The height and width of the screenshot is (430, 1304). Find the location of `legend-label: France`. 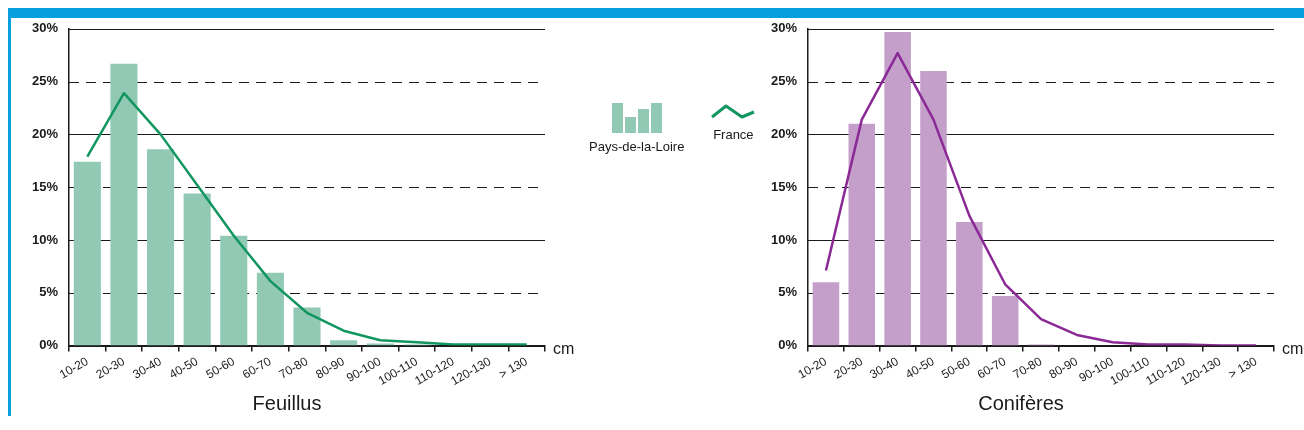

legend-label: France is located at coordinates (733, 134).